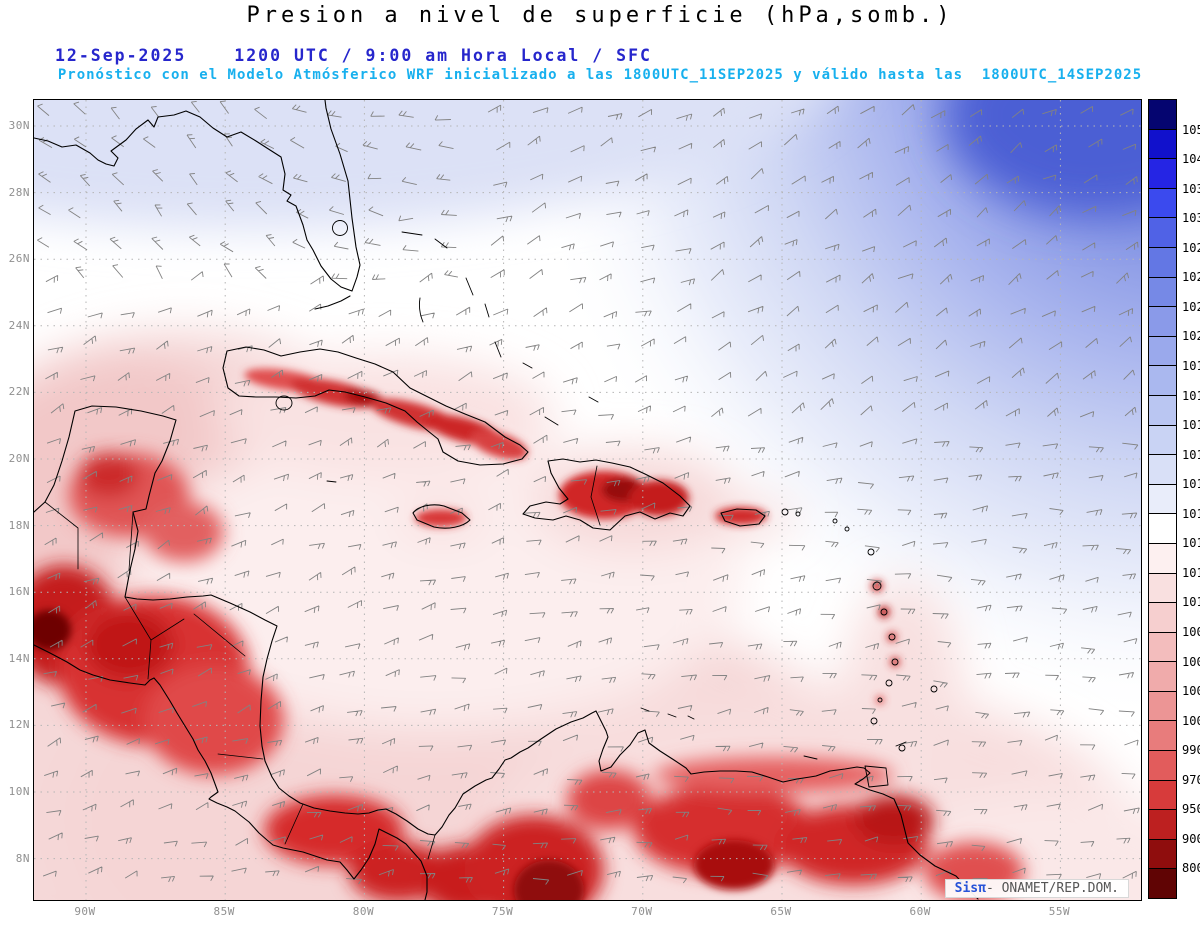  What do you see at coordinates (231, 772) in the screenshot?
I see `pacific-coast` at bounding box center [231, 772].